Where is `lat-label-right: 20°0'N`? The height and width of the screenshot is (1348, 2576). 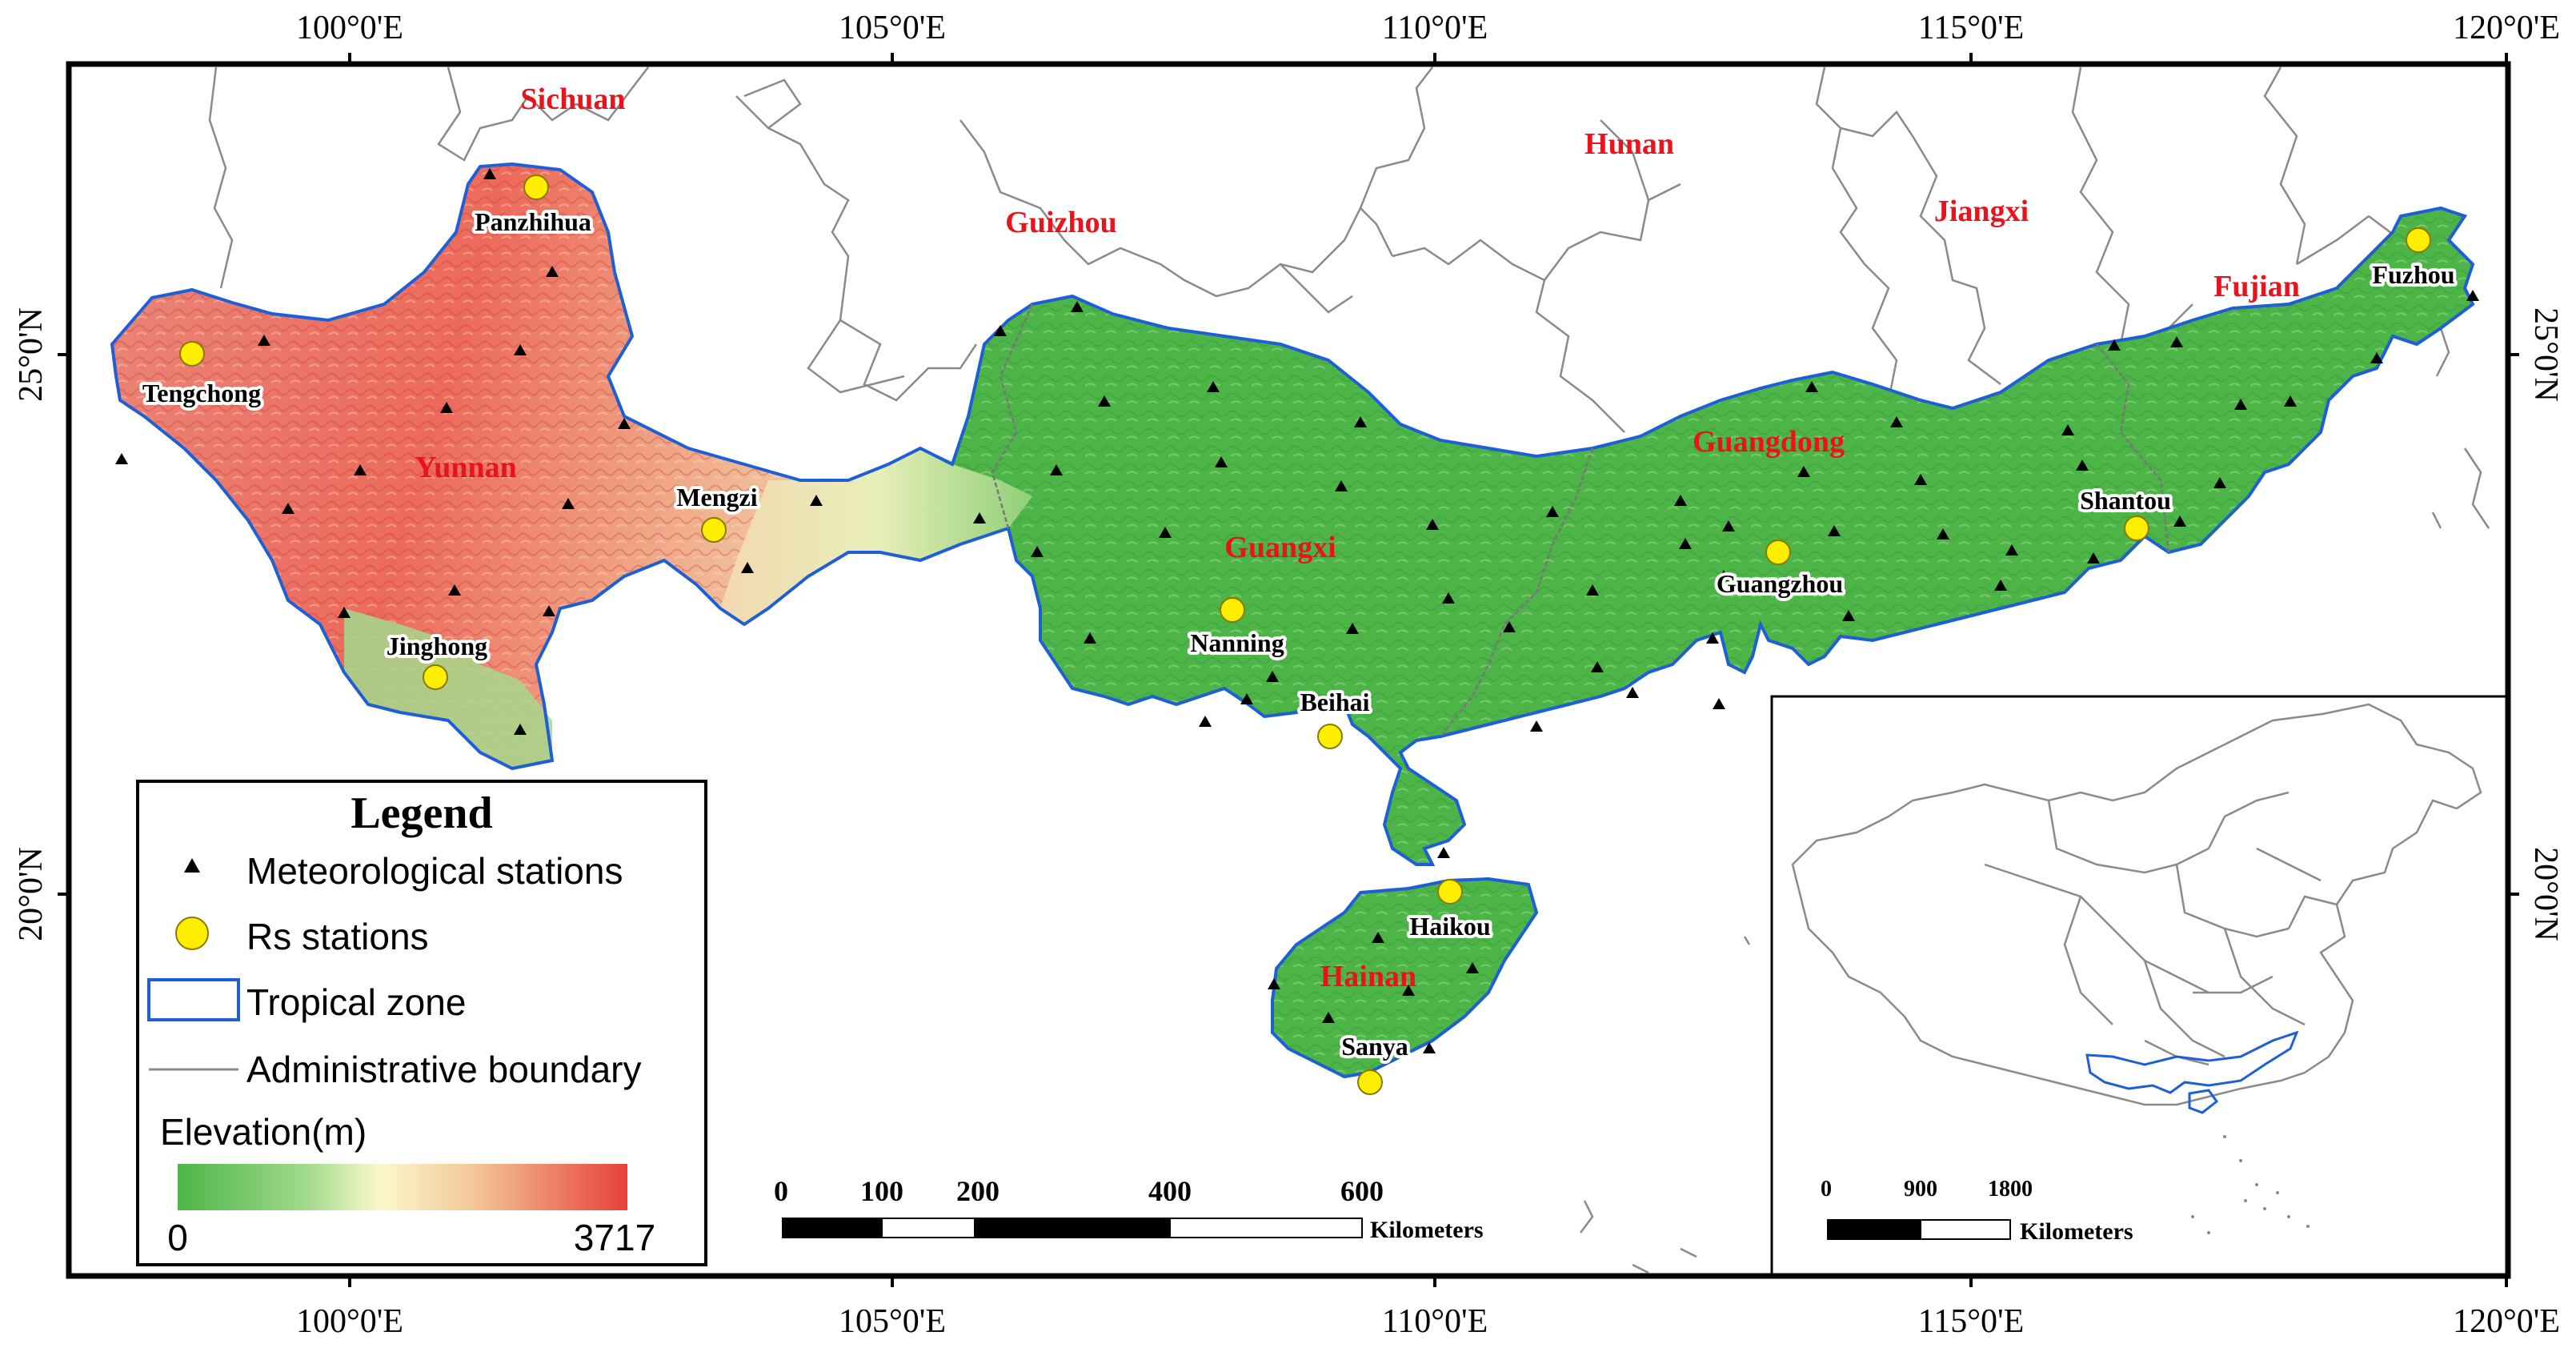
lat-label-right: 20°0'N is located at coordinates (2545, 894).